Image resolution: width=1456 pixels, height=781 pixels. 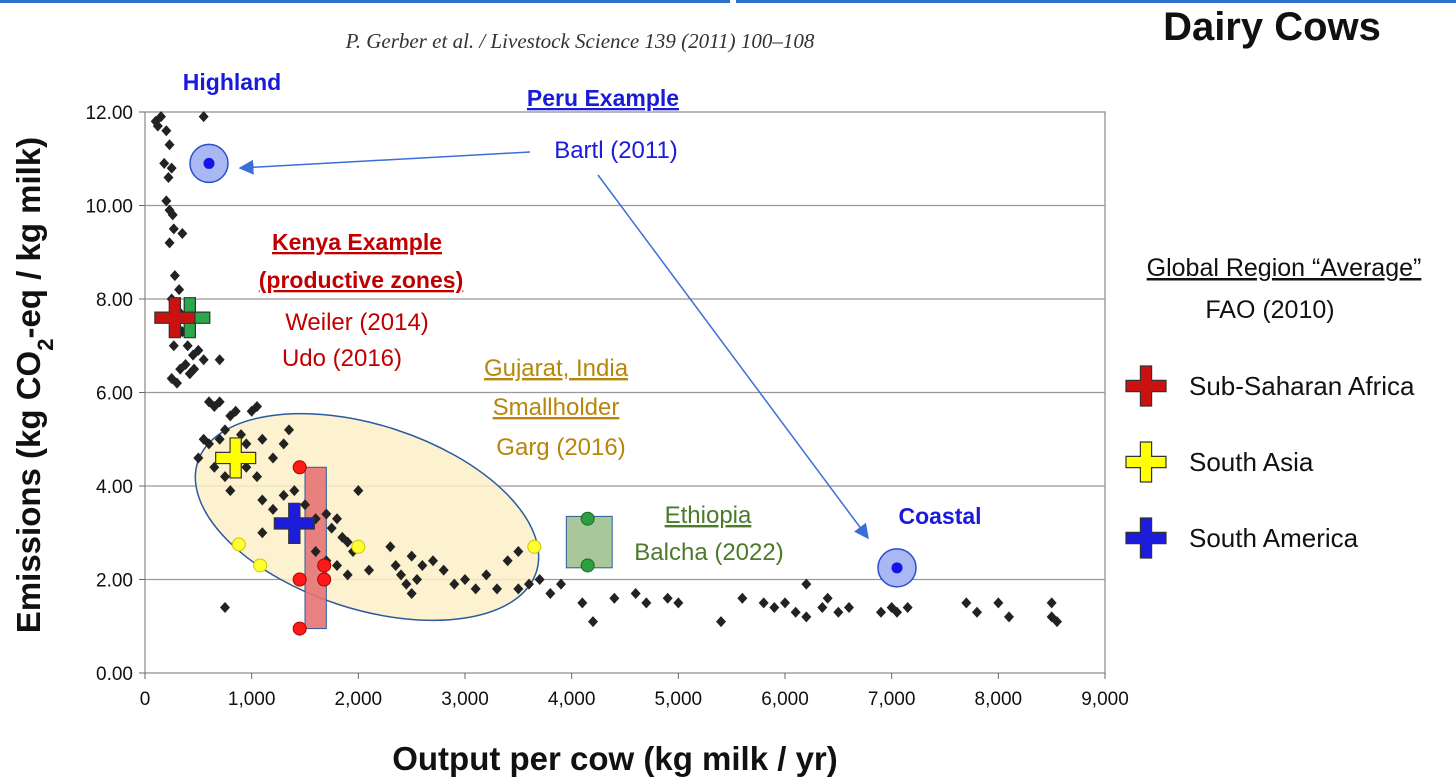 What do you see at coordinates (365, 1) in the screenshot?
I see `top-frame-left` at bounding box center [365, 1].